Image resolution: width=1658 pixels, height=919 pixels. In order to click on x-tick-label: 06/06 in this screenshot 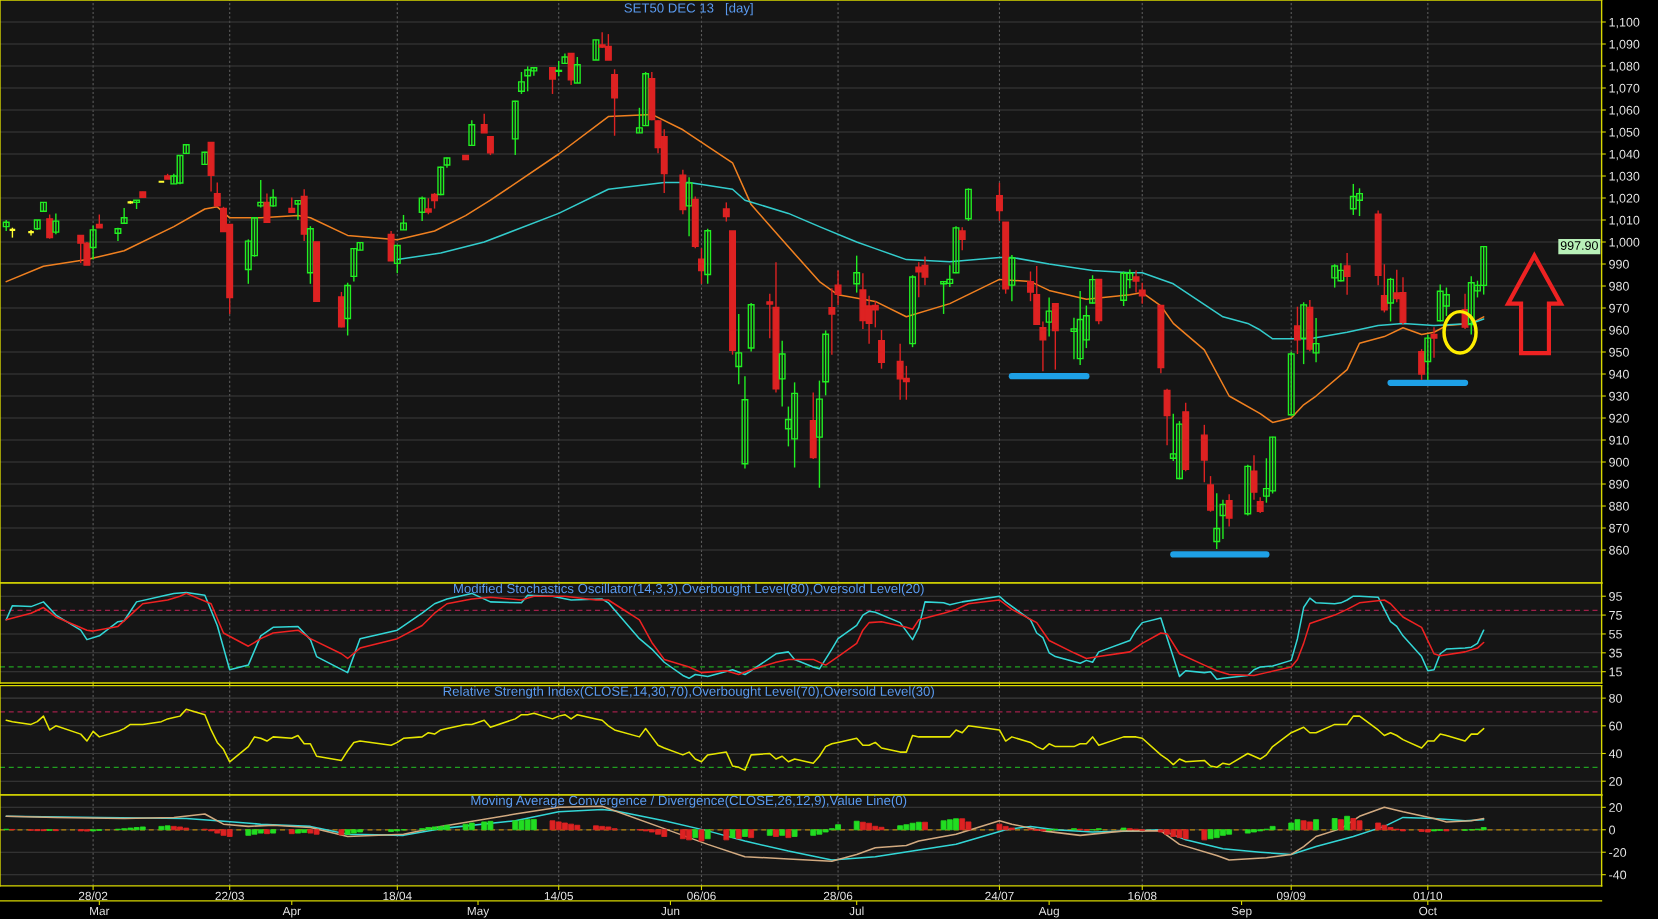, I will do `click(701, 896)`.